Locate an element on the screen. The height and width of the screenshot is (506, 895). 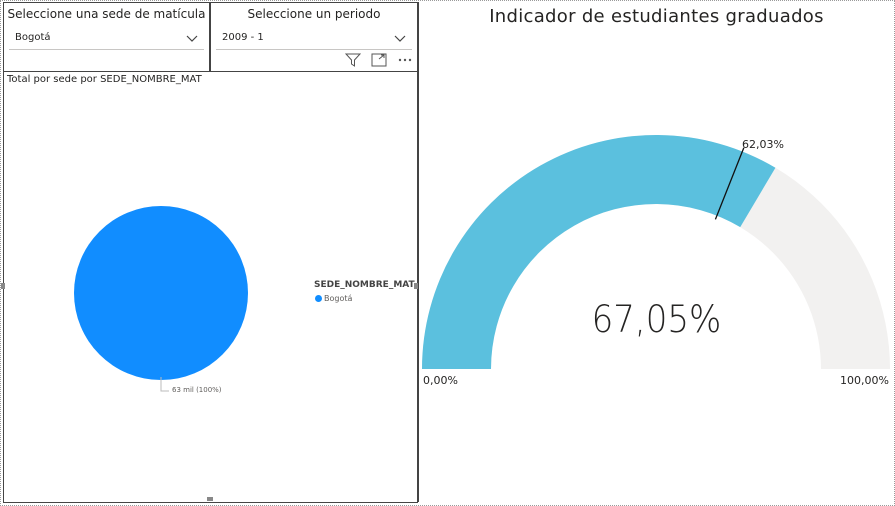
focus-mode-icon is located at coordinates (379, 60).